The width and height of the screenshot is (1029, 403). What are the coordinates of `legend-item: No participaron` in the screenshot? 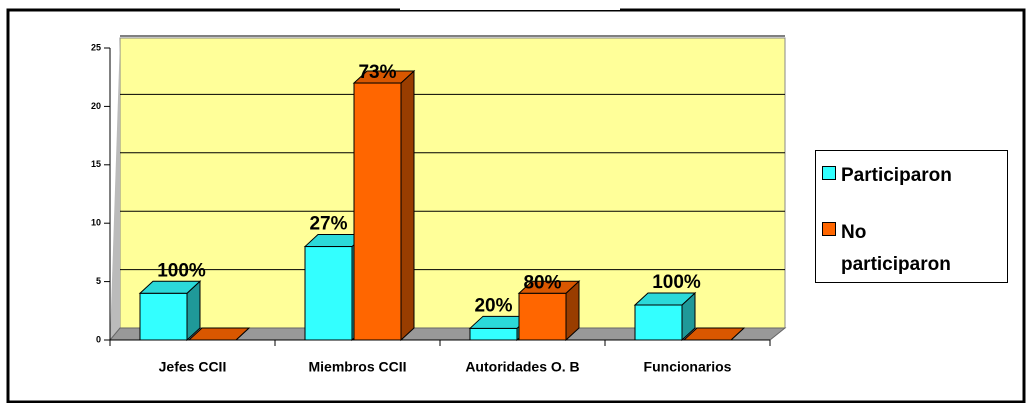 It's located at (896, 249).